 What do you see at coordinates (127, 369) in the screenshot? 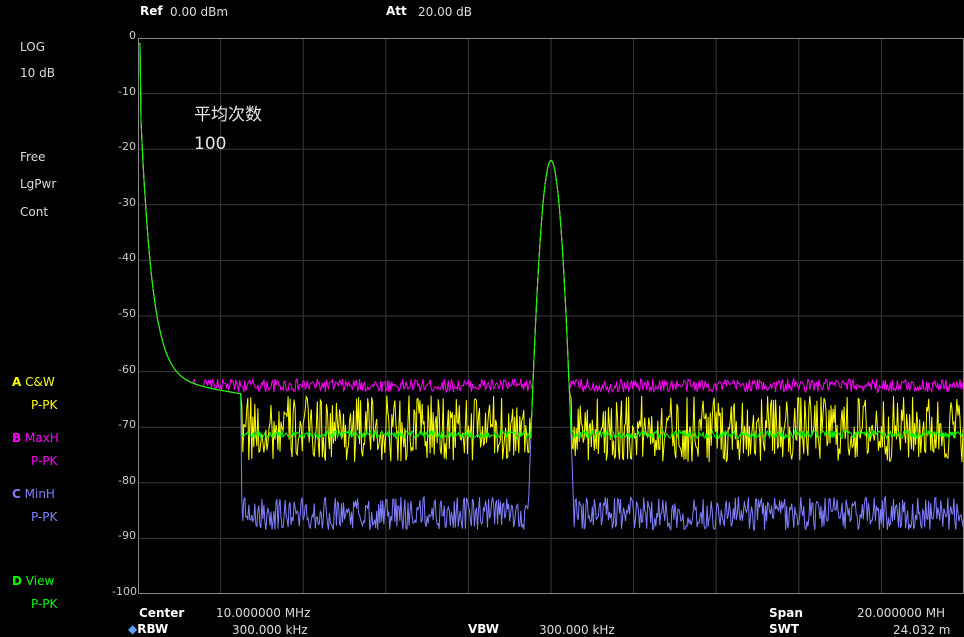
I see `y-tick-label: -60` at bounding box center [127, 369].